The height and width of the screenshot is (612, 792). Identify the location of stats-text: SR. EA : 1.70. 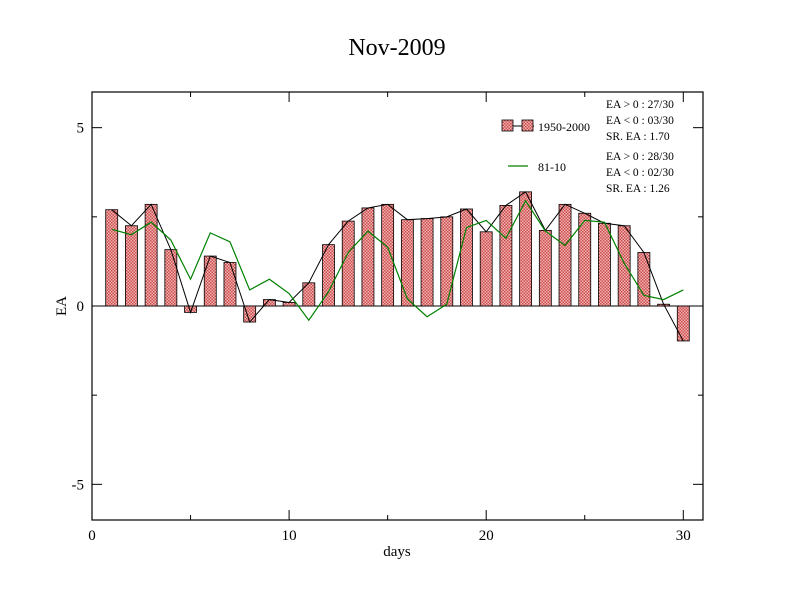
(638, 137).